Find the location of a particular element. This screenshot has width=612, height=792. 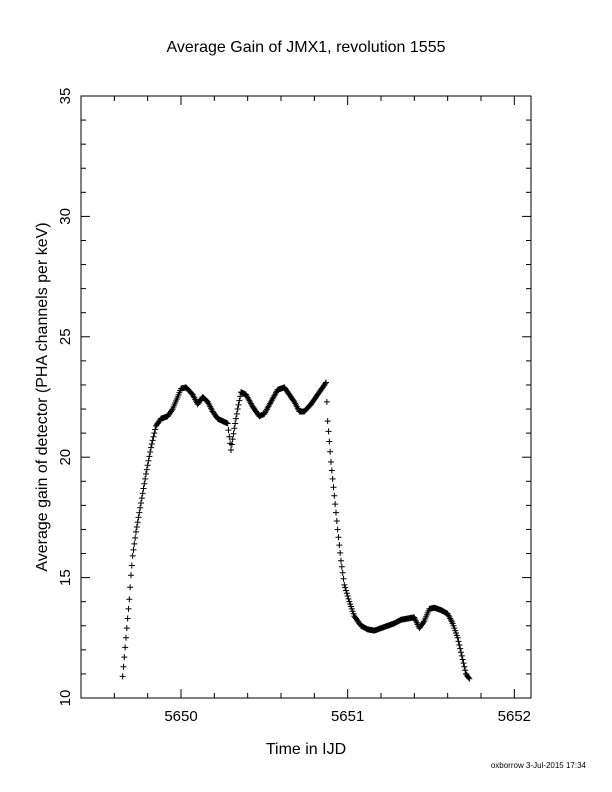

y-tick-label: 30 is located at coordinates (65, 216).